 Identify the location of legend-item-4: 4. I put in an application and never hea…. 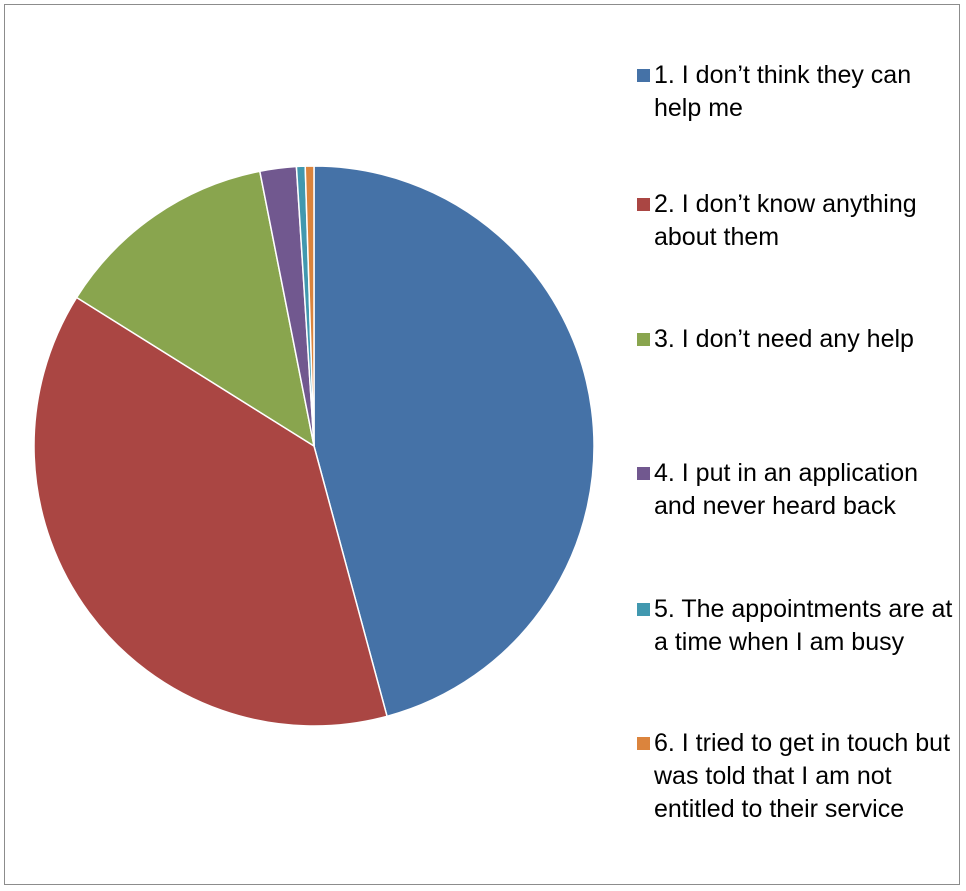
(797, 490).